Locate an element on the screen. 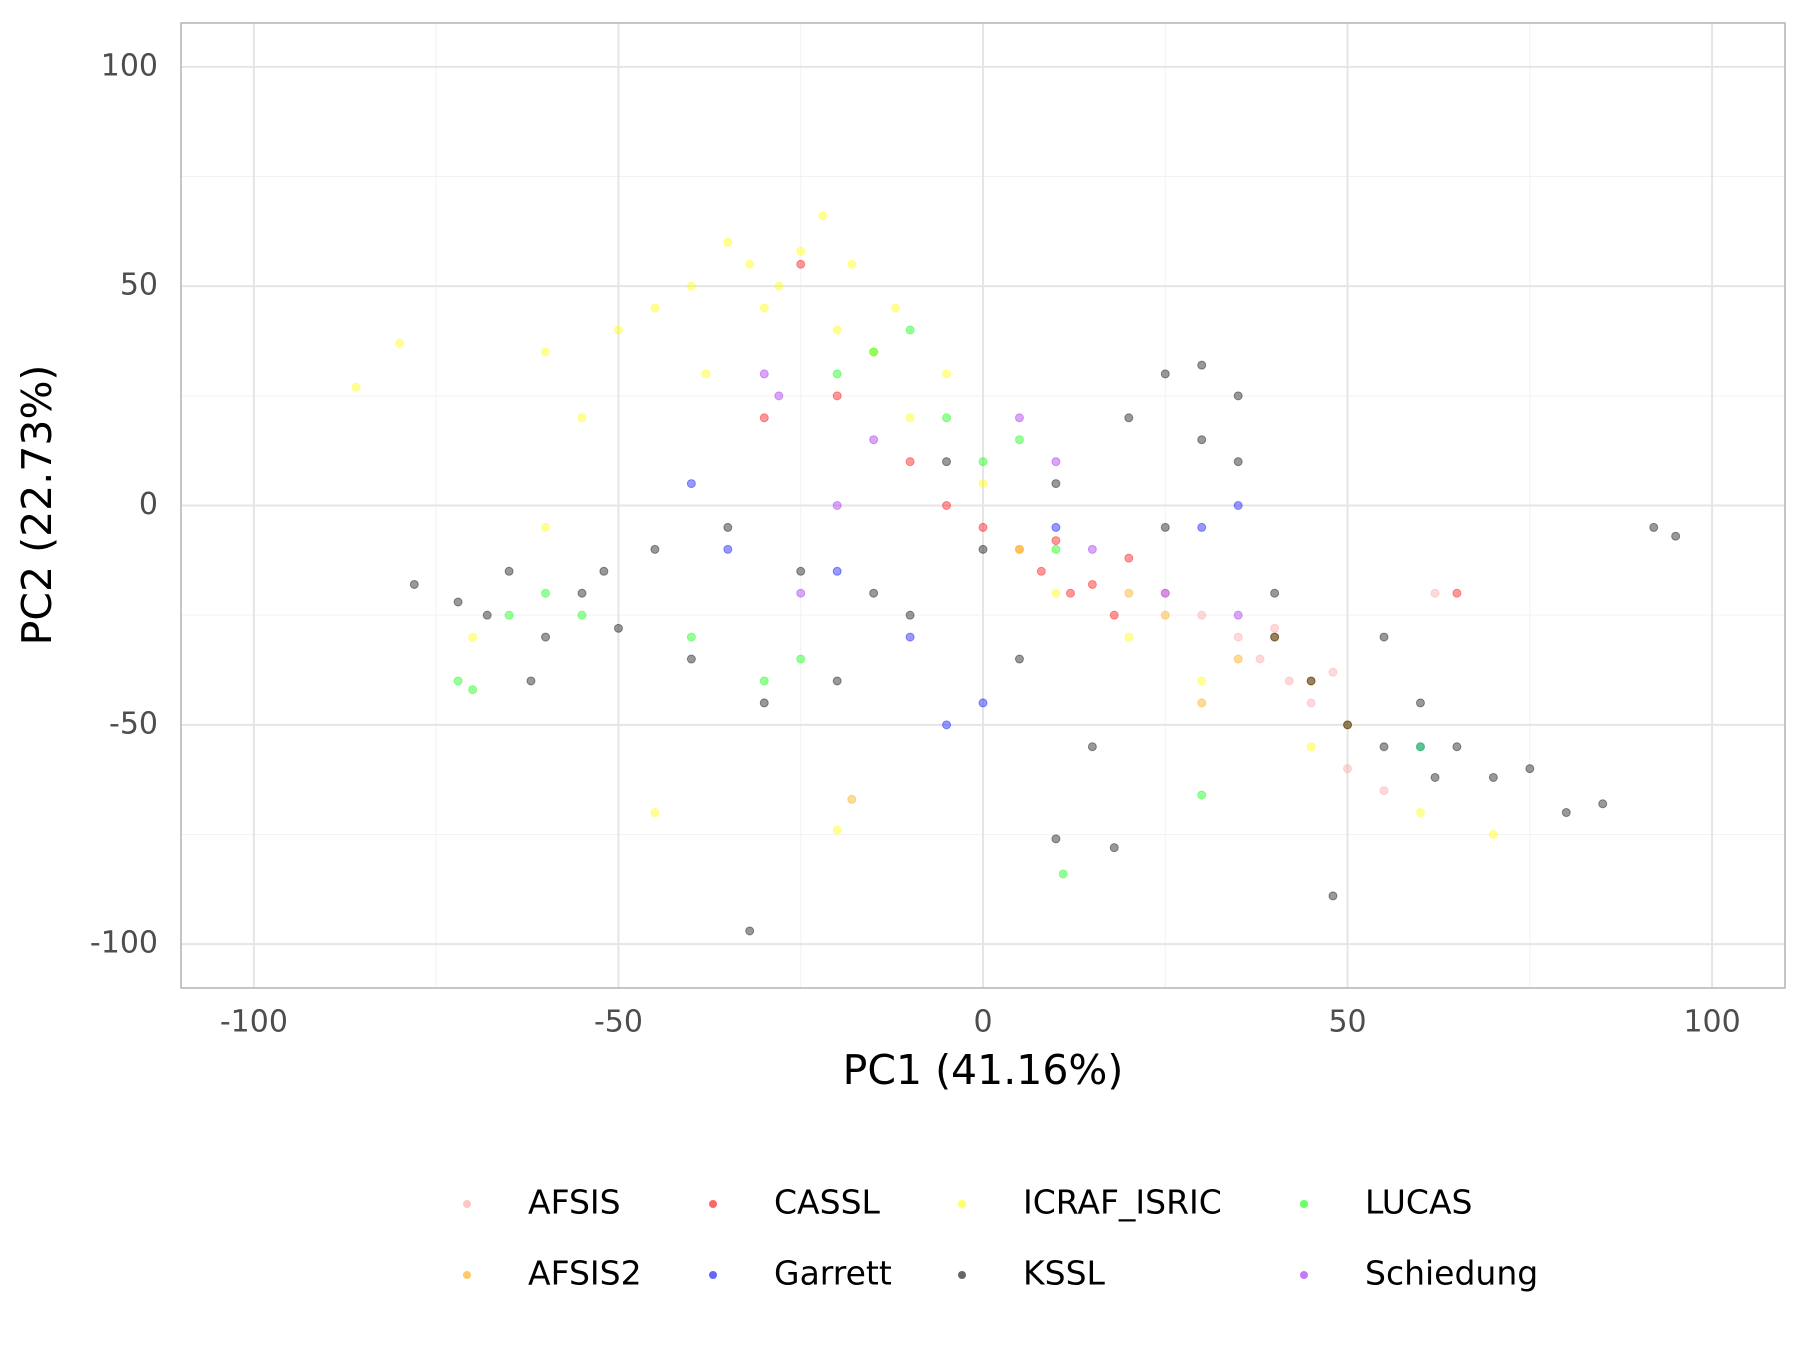 The width and height of the screenshot is (1800, 1350). y-axis-title: PC2 (22.73%) is located at coordinates (37, 505).